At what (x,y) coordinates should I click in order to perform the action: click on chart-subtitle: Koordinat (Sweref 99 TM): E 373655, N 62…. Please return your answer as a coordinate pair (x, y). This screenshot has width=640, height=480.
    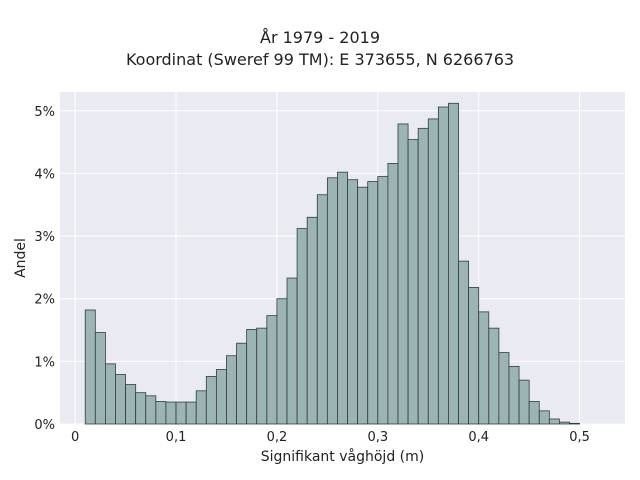
    Looking at the image, I should click on (320, 59).